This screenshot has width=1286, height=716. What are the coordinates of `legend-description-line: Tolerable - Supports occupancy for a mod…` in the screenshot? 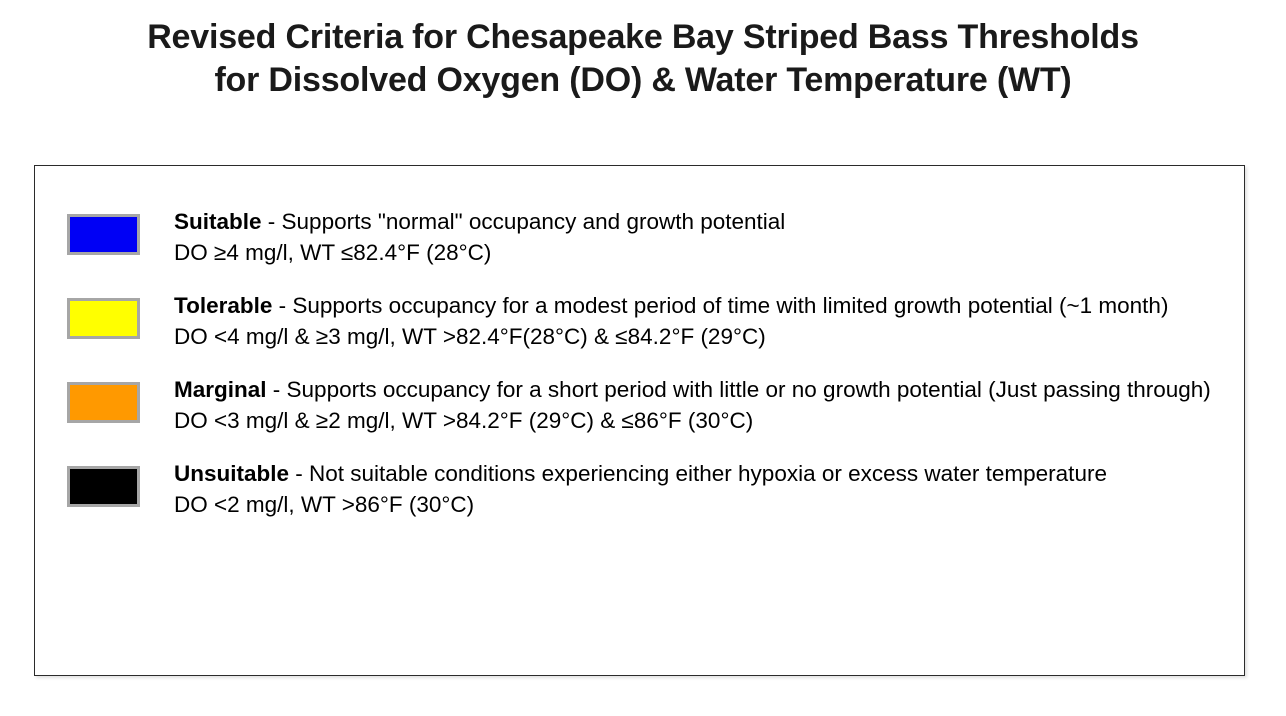 It's located at (700, 305).